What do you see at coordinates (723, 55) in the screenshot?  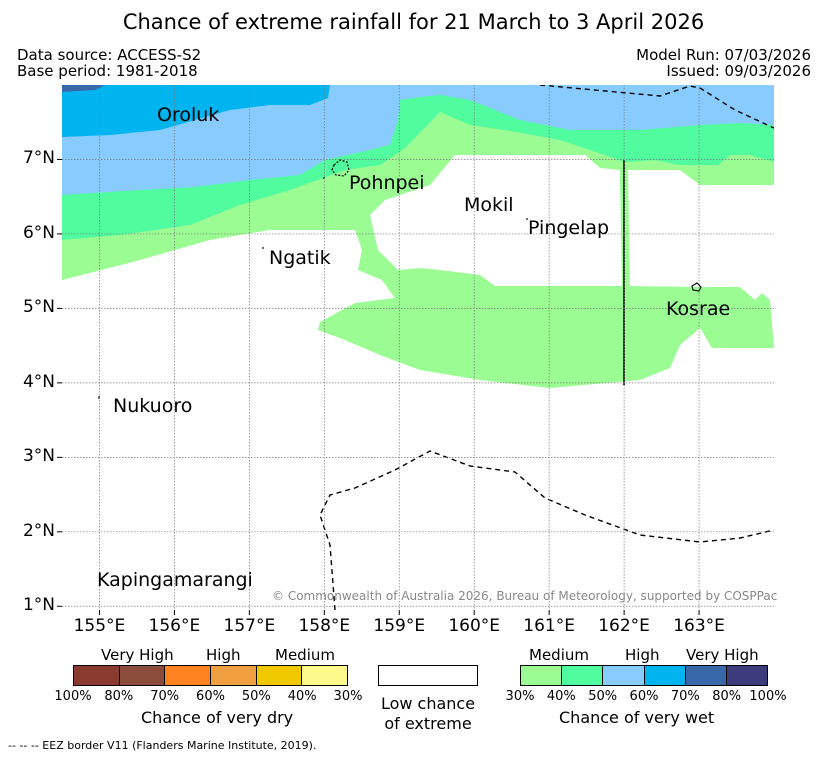 I see `model-run: Model Run: 07/03/2026` at bounding box center [723, 55].